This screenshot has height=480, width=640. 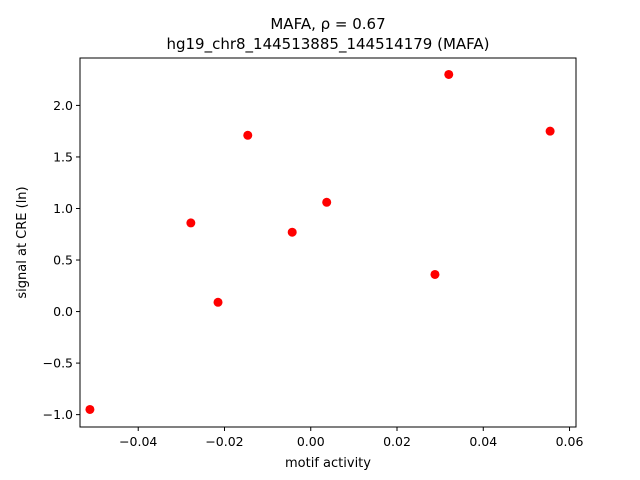 What do you see at coordinates (311, 441) in the screenshot?
I see `x-tick-label: 0.00` at bounding box center [311, 441].